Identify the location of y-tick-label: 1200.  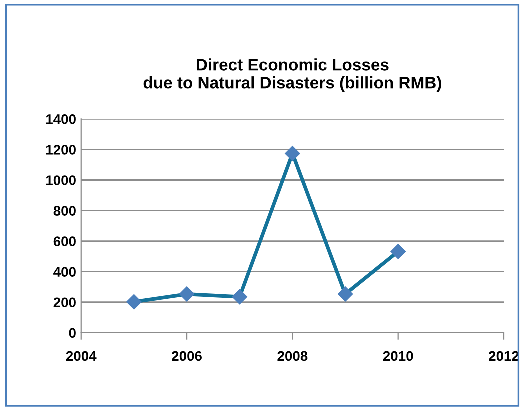
(61, 150).